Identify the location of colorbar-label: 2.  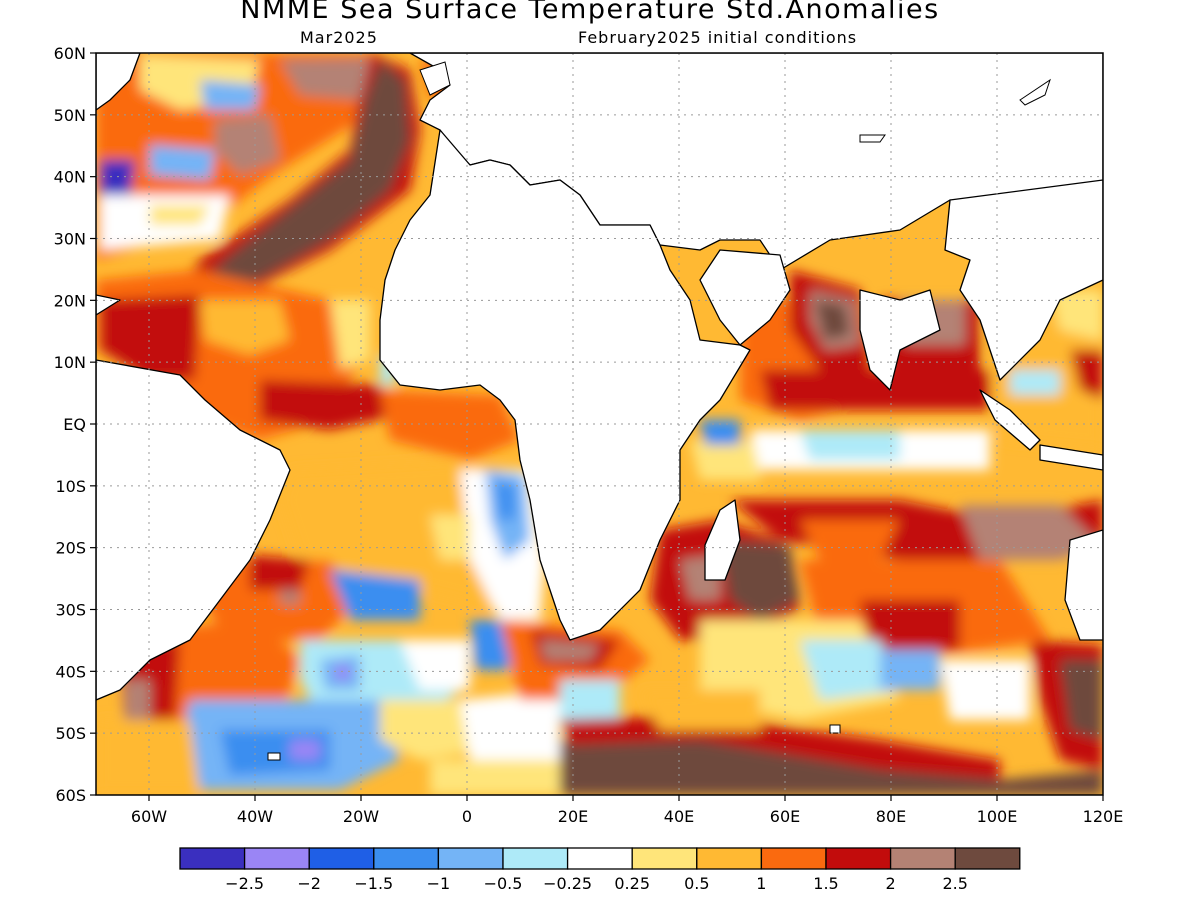
(891, 883).